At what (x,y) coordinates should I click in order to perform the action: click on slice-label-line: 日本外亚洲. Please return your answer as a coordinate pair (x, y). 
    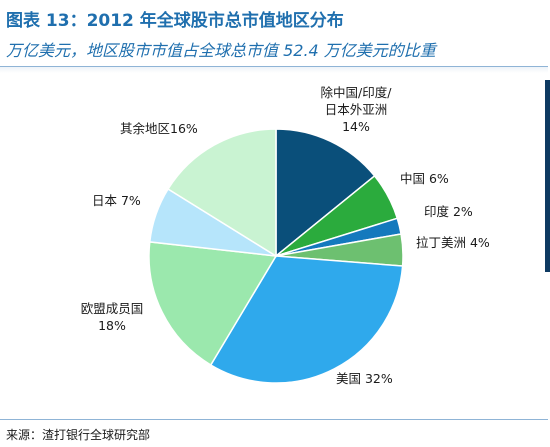
    Looking at the image, I should click on (356, 109).